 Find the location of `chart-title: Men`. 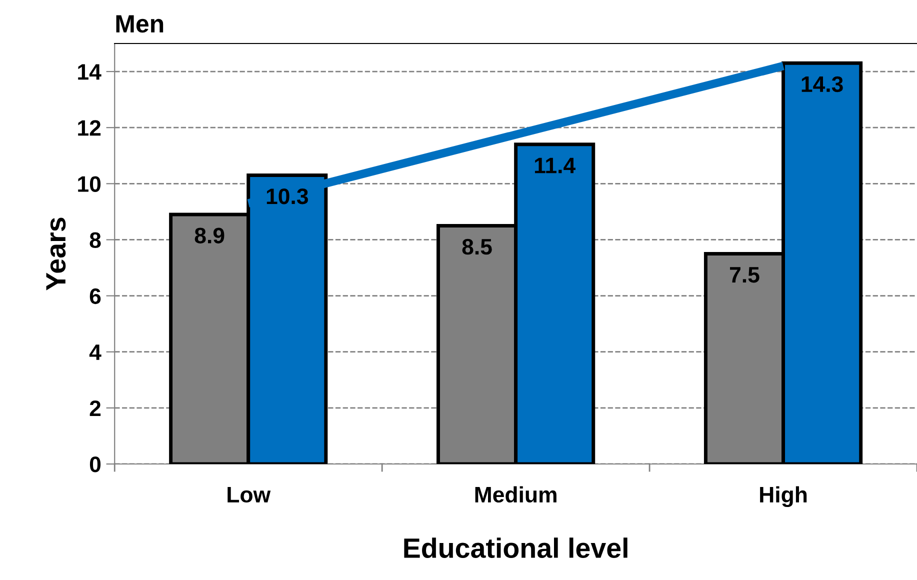

chart-title: Men is located at coordinates (140, 24).